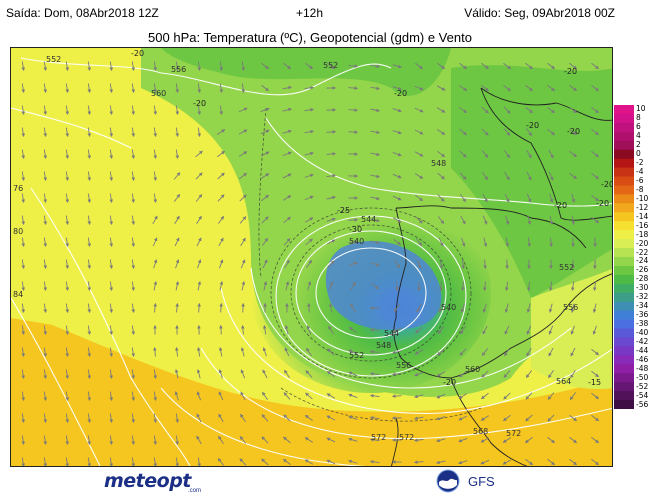 The image size is (655, 501). Describe the element at coordinates (640, 180) in the screenshot. I see `colorbar-tick-label: -6` at that location.